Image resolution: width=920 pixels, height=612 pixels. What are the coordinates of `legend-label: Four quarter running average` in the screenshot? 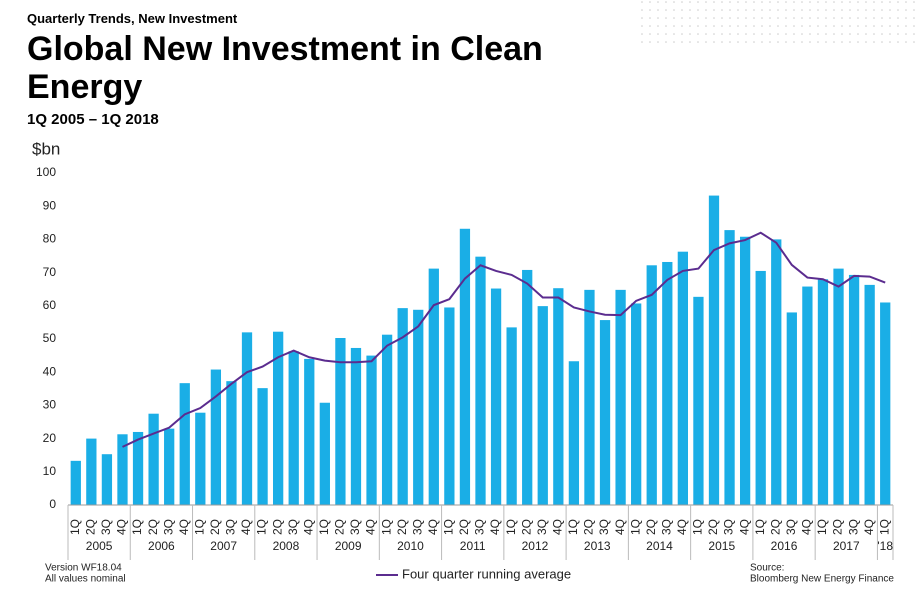 It's located at (486, 573).